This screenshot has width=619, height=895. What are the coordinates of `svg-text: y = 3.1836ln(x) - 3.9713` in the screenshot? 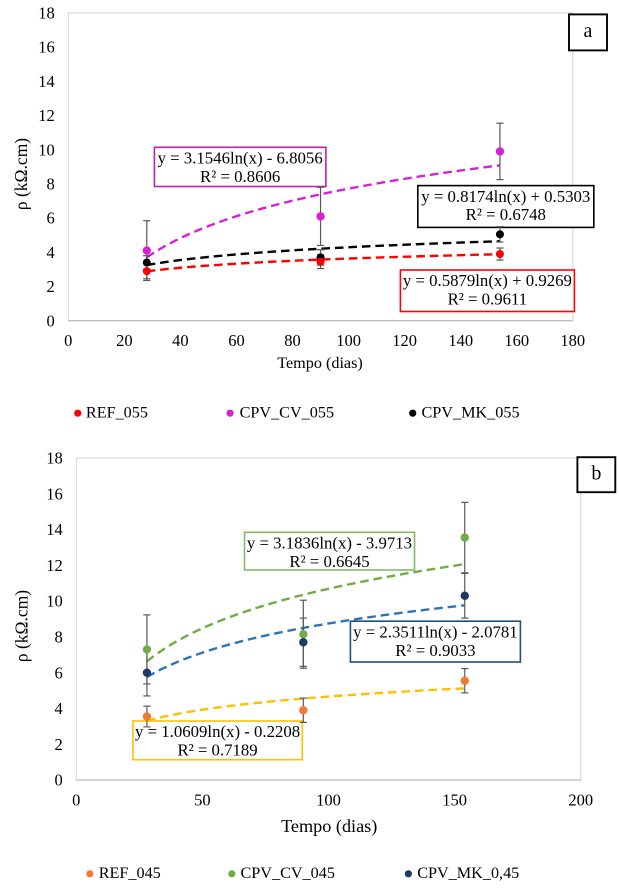 It's located at (329, 543).